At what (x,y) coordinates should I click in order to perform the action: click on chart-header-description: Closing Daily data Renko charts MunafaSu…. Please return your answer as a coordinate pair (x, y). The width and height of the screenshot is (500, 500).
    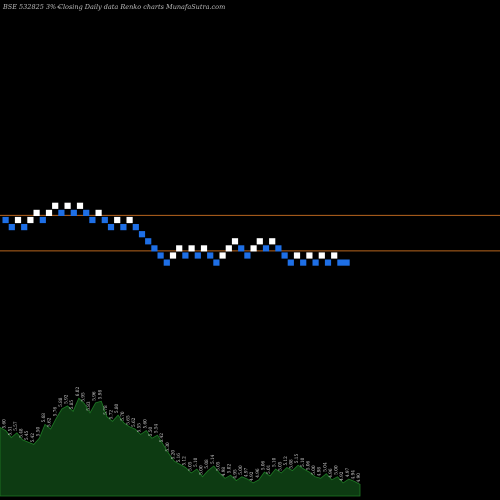
    Looking at the image, I should click on (141, 7).